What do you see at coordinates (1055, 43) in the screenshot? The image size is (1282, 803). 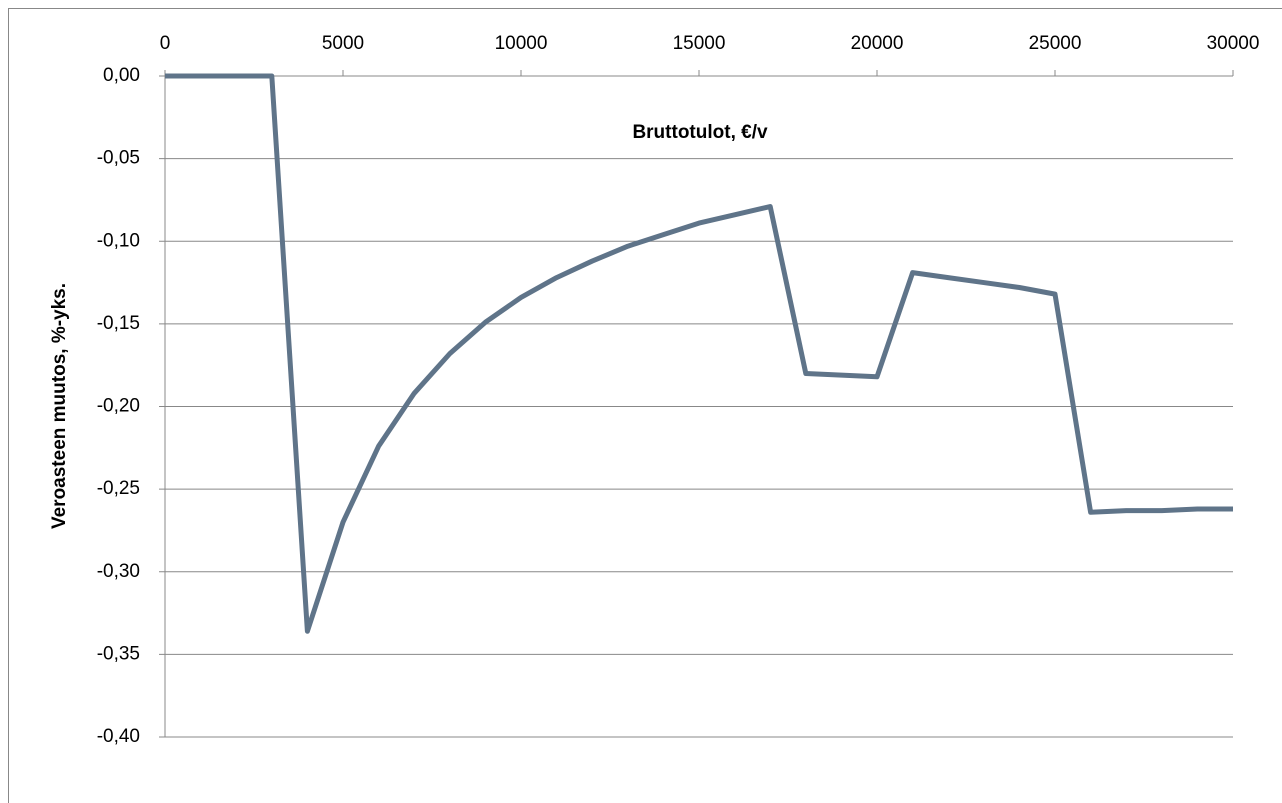 I see `x-tick-label: 25000` at bounding box center [1055, 43].